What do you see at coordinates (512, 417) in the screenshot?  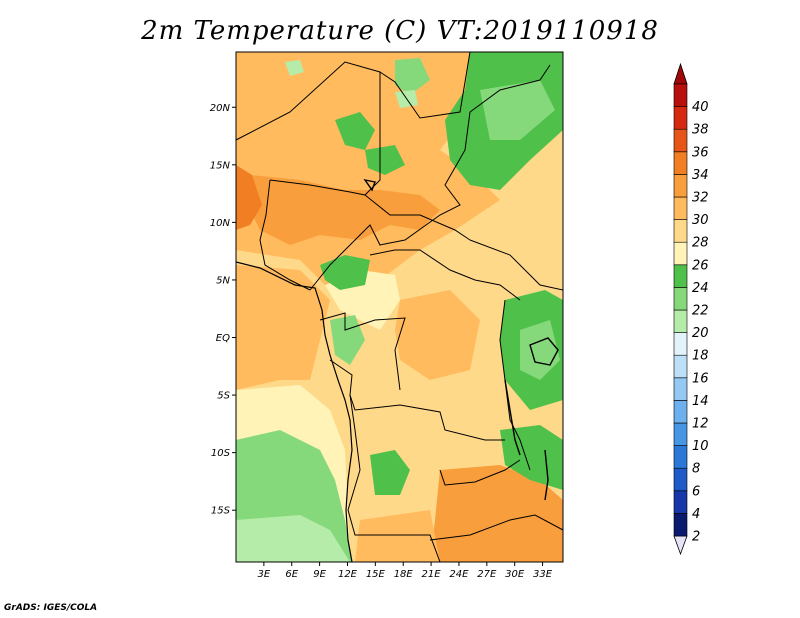 I see `lake-tanganyika` at bounding box center [512, 417].